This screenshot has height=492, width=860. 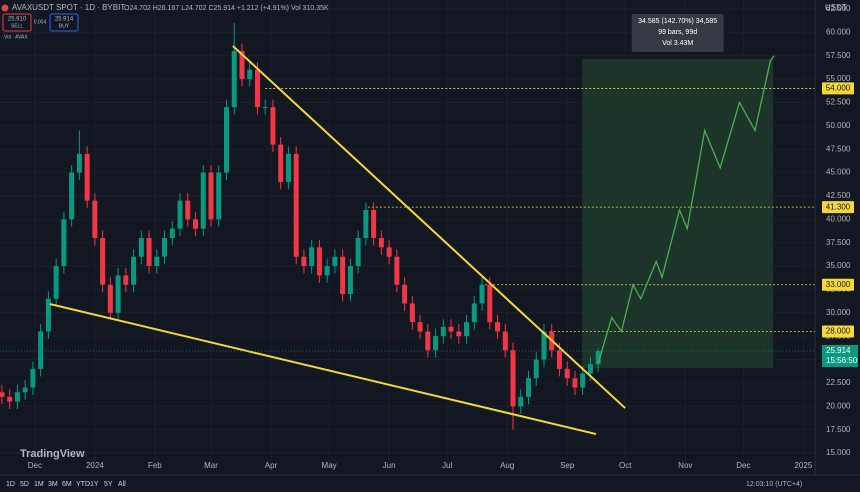 What do you see at coordinates (24, 484) in the screenshot?
I see `range-button: 5D` at bounding box center [24, 484].